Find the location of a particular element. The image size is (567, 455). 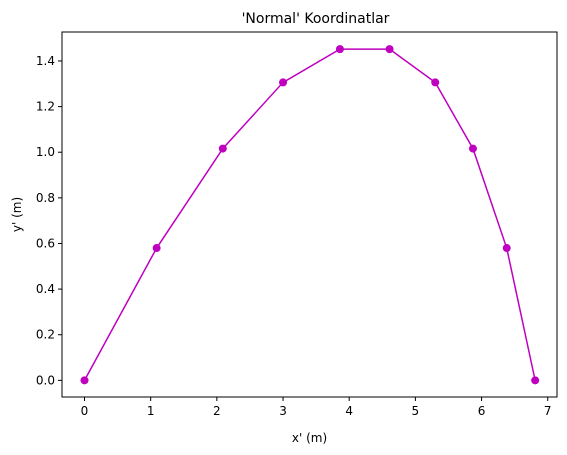

y-tick-label: 0.4 is located at coordinates (45, 289).